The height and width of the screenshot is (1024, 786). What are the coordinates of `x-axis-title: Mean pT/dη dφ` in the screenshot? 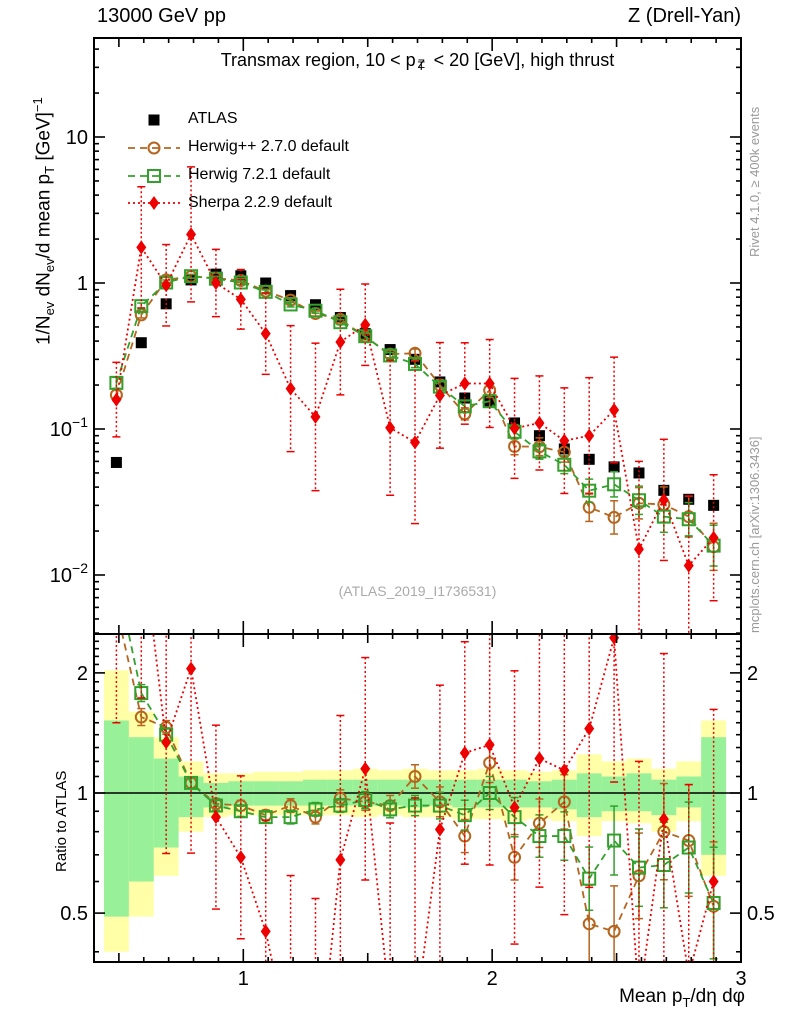 It's located at (682, 998).